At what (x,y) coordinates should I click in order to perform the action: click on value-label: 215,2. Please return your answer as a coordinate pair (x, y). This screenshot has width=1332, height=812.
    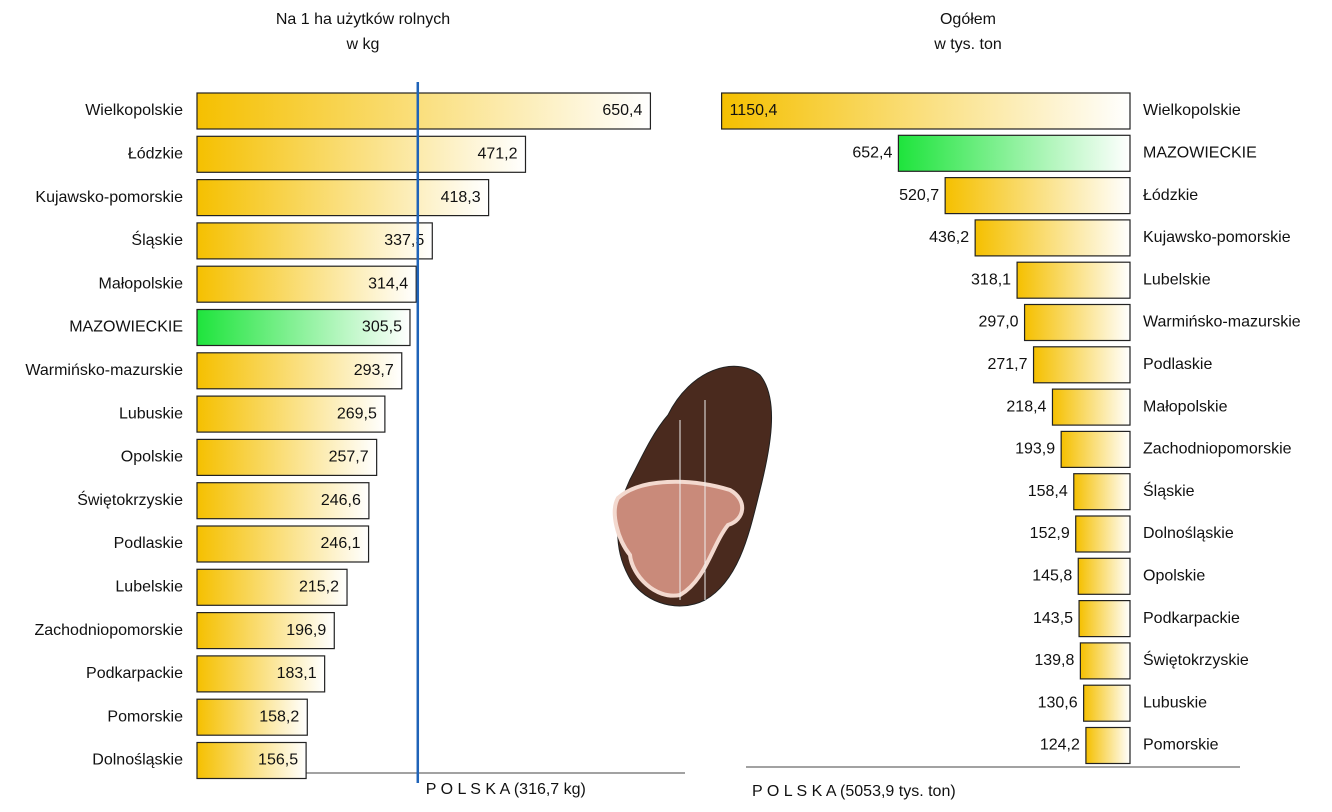
    Looking at the image, I should click on (319, 587).